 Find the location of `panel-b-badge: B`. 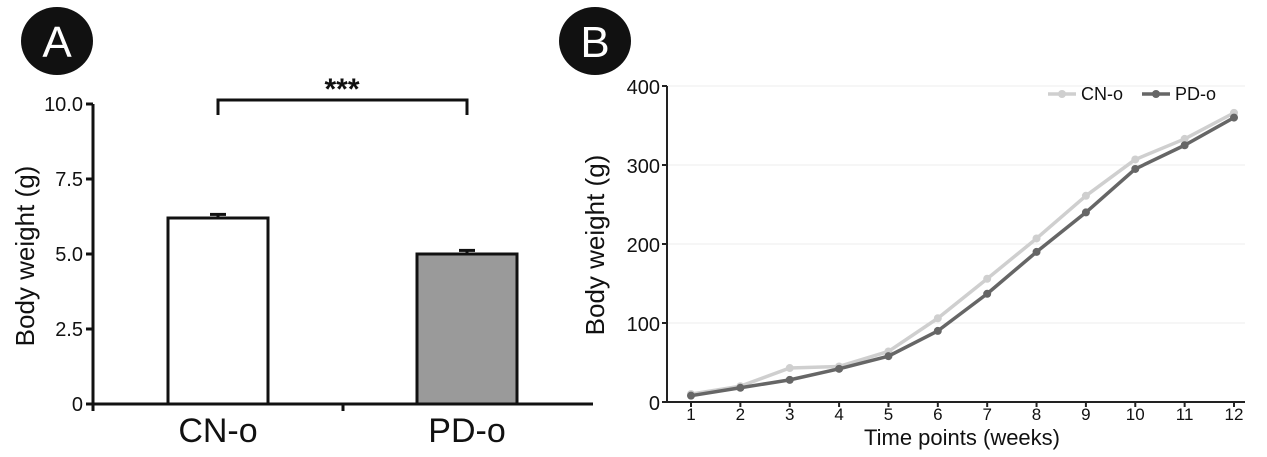

panel-b-badge: B is located at coordinates (595, 41).